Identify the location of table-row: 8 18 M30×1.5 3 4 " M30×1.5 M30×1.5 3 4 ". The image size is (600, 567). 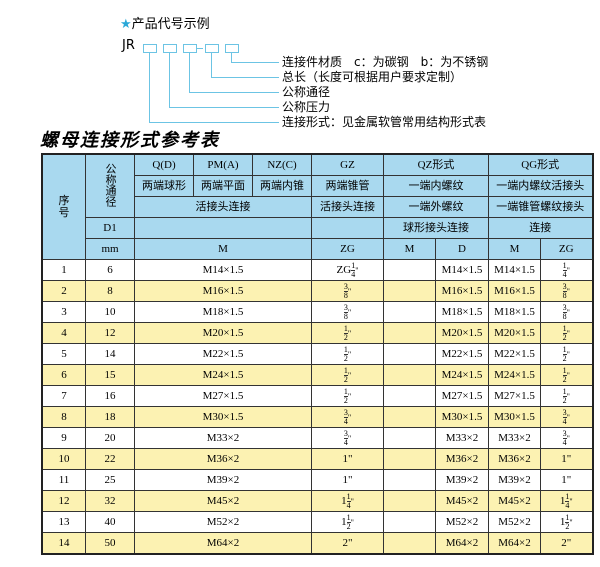
(317, 417).